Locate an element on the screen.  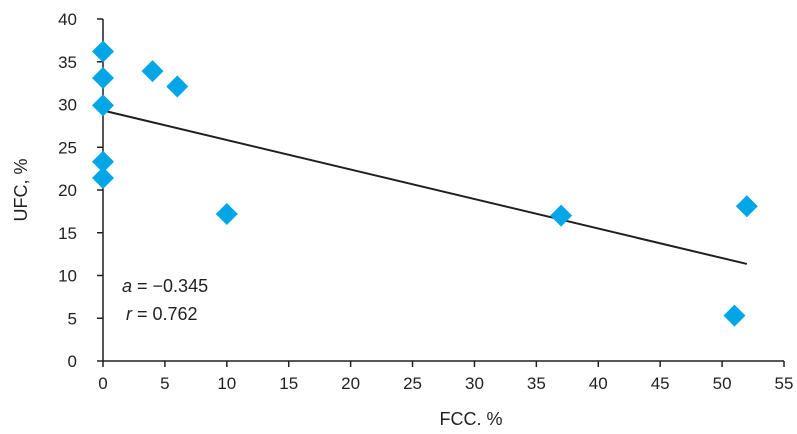
x-tick-label: 45 is located at coordinates (660, 383).